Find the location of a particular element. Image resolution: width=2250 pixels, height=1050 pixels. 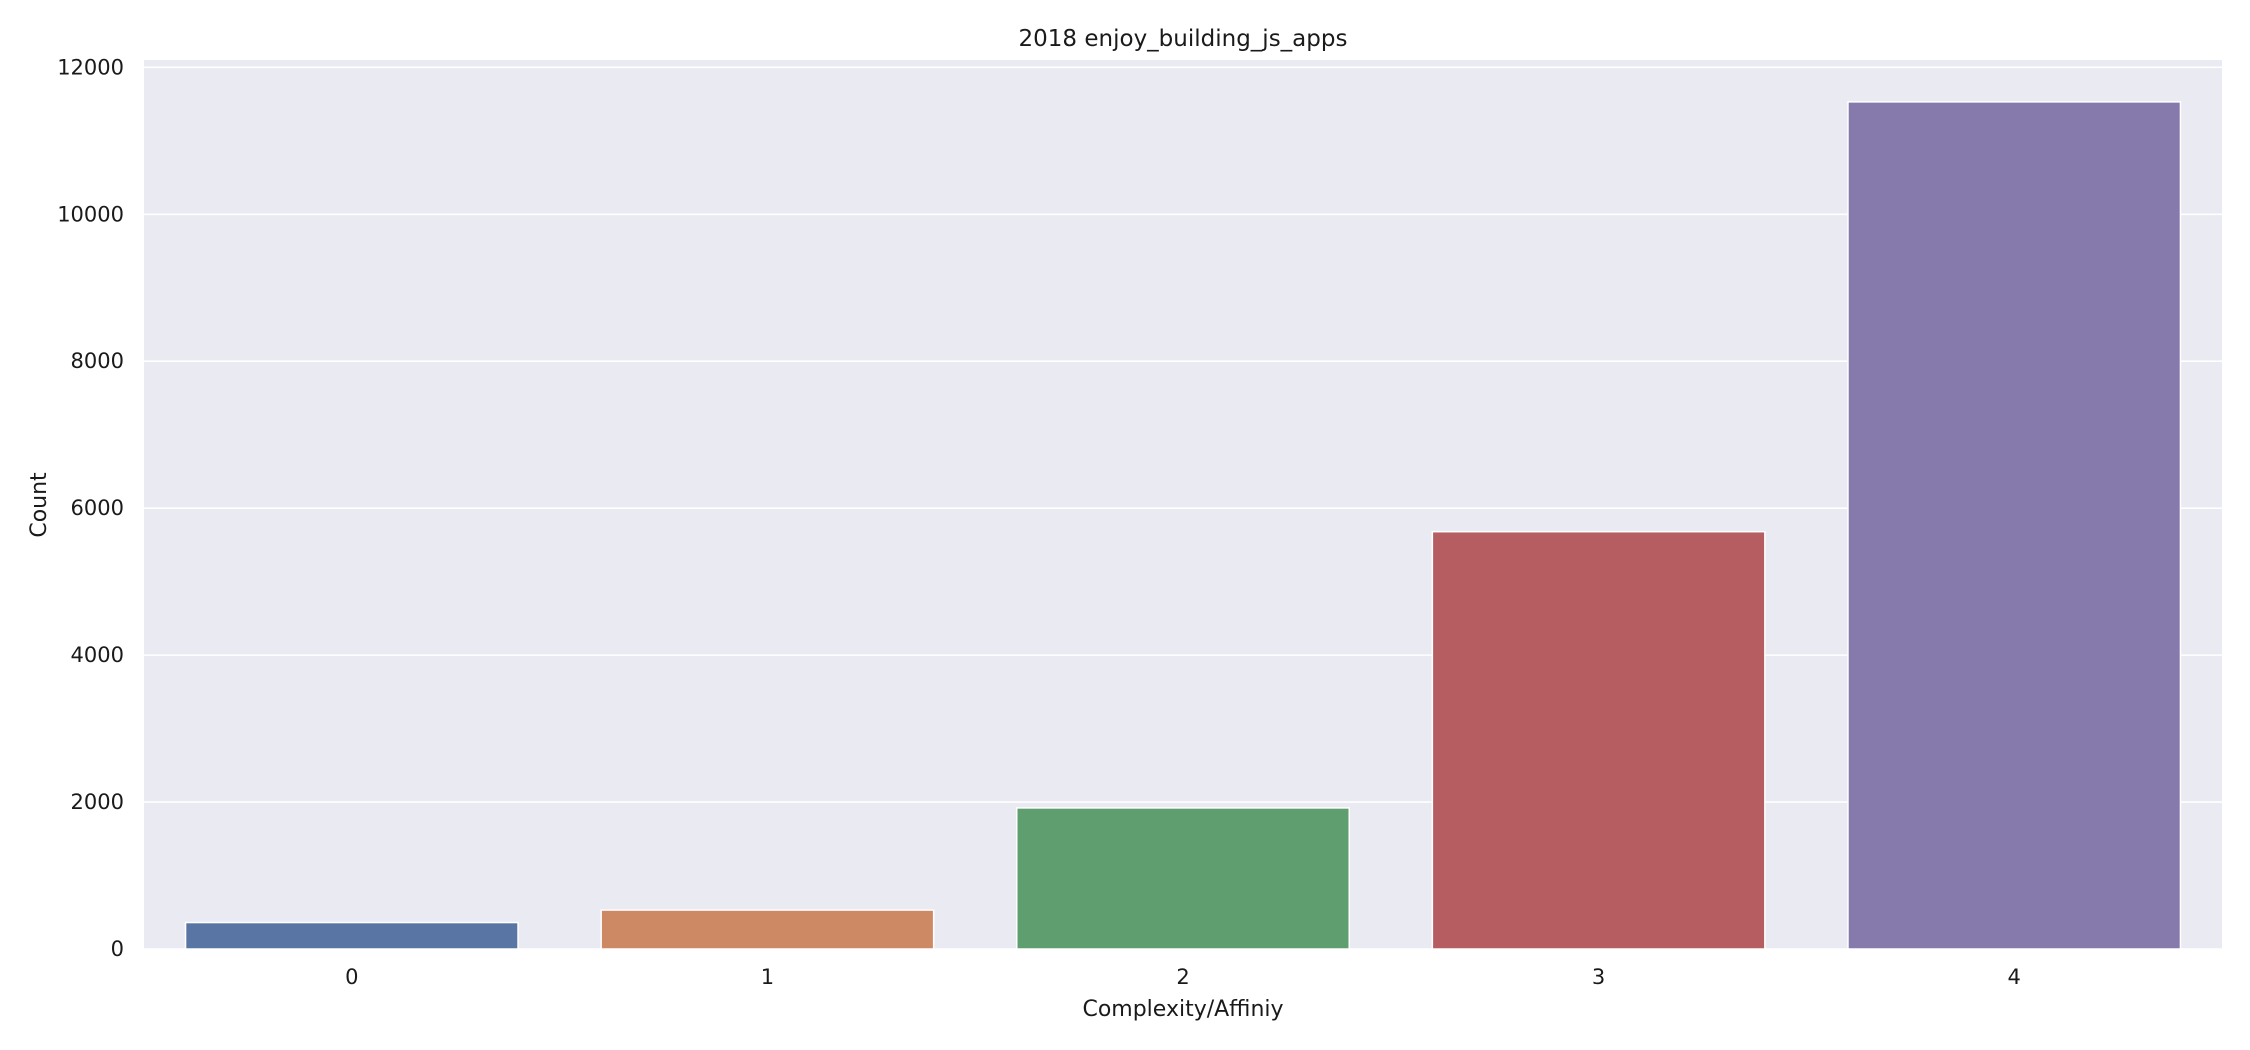

y-tick-label: 6000 is located at coordinates (97, 508).